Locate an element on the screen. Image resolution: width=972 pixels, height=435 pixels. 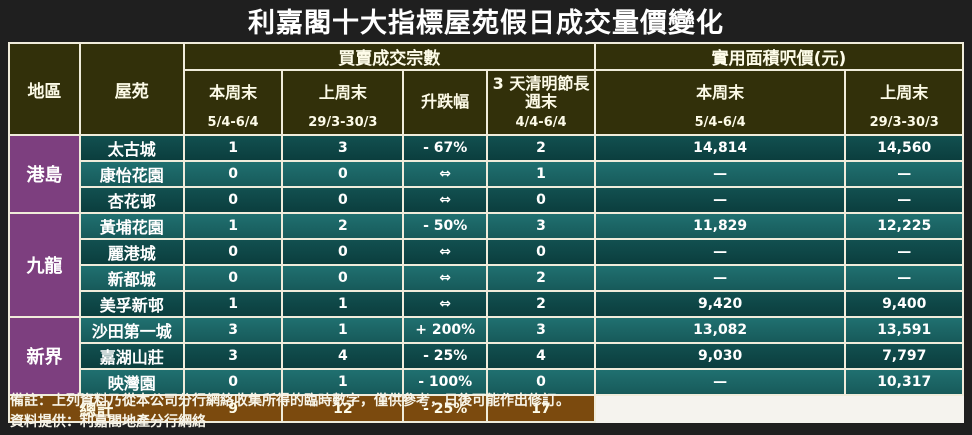
estate-cell: 美孚新邨 is located at coordinates (131, 304).